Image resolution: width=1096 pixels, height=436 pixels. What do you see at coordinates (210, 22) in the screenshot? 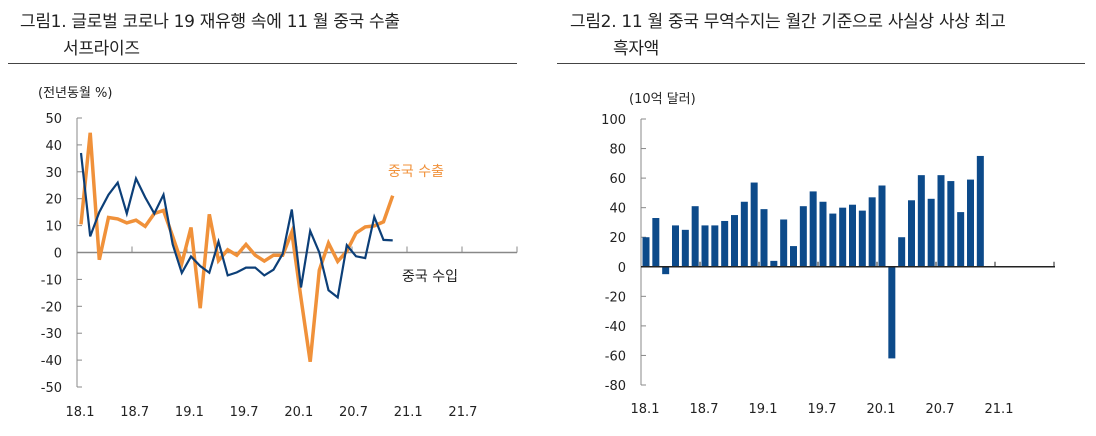
I see `figure1-title-line1: 그림1. 글로벌 코로나 19 재유행 속에 11 월 중국 수출` at bounding box center [210, 22].